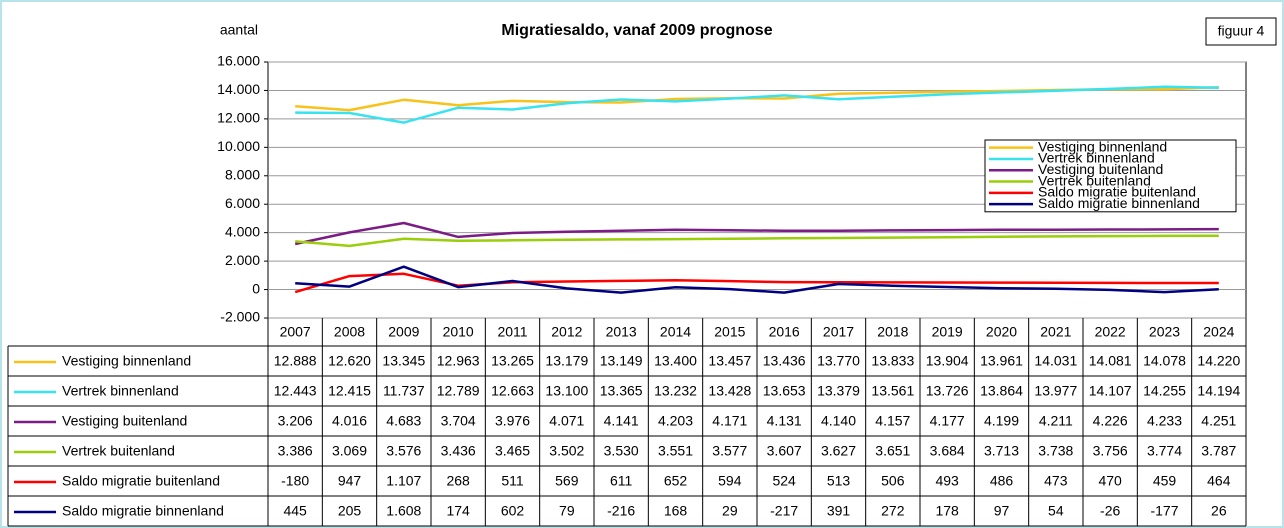 Image resolution: width=1284 pixels, height=528 pixels. I want to click on table-cell: 4.233, so click(1164, 421).